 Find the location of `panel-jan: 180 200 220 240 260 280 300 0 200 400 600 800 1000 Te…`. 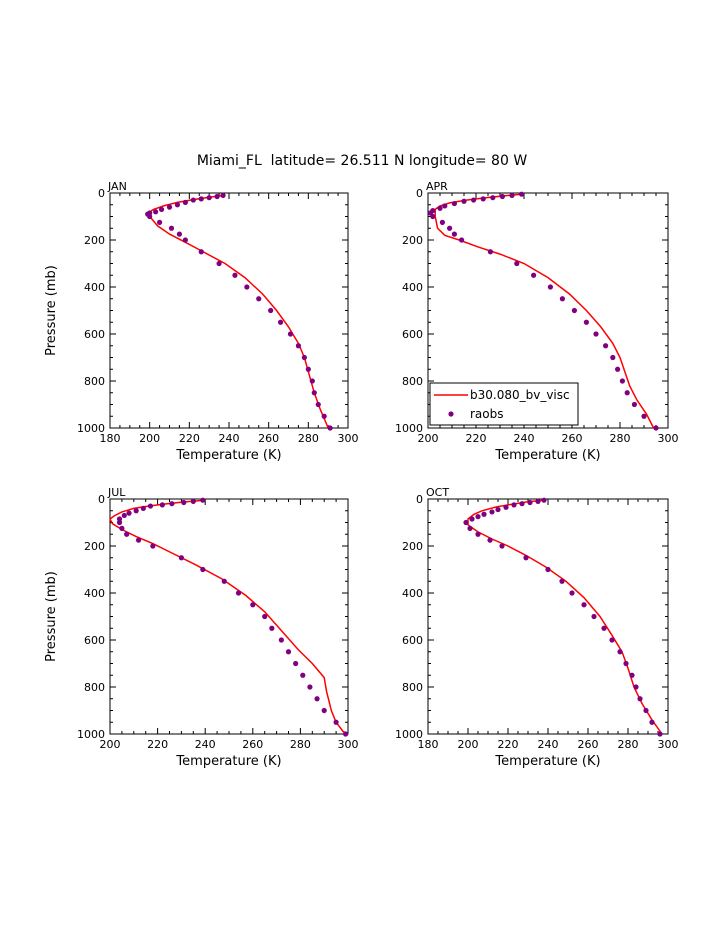

panel-jan: 180 200 220 240 260 280 300 0 200 400 600 800 1000 Te… is located at coordinates (201, 321).